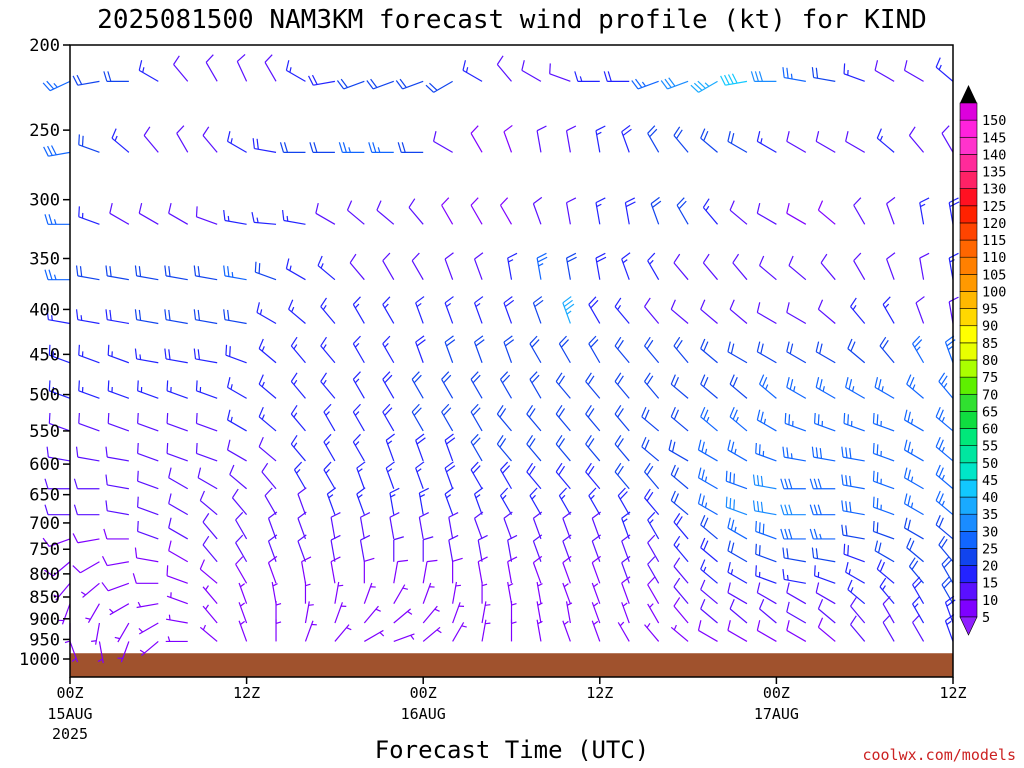  I want to click on colorbar-label: 75, so click(990, 378).